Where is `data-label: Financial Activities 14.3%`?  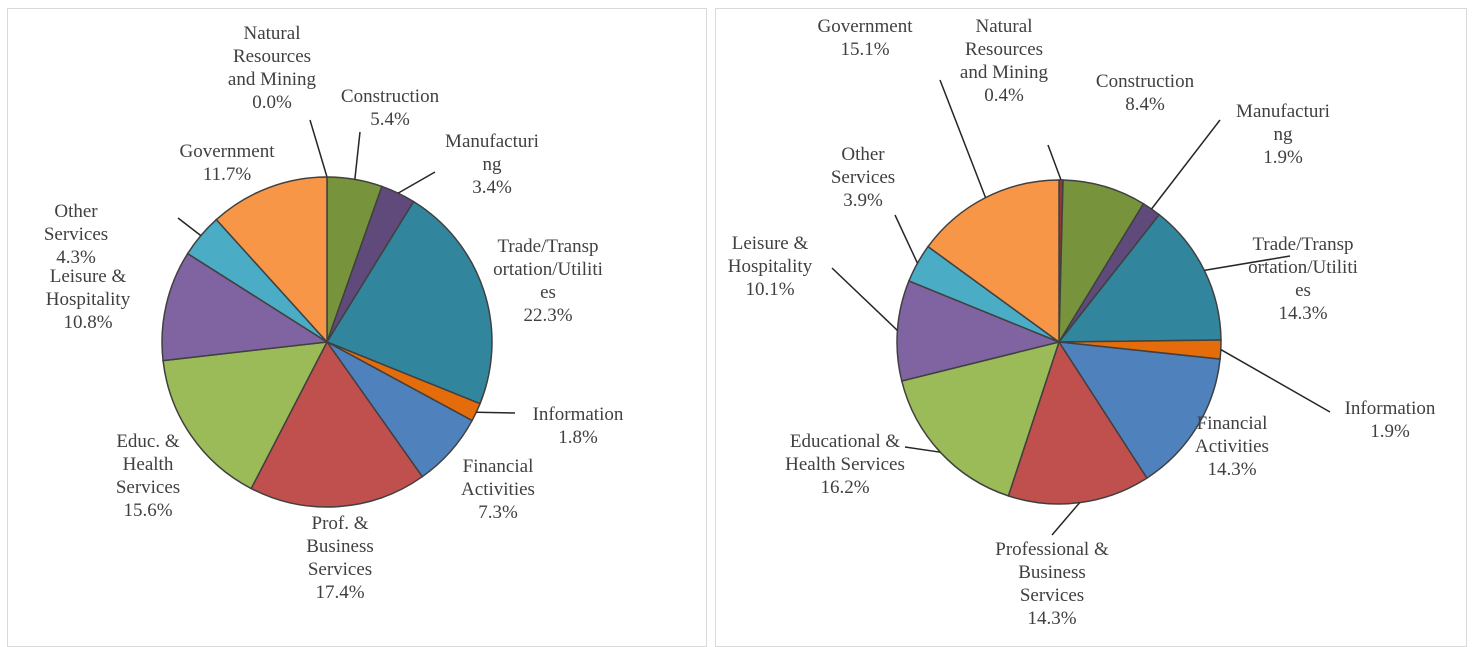 data-label: Financial Activities 14.3% is located at coordinates (1232, 446).